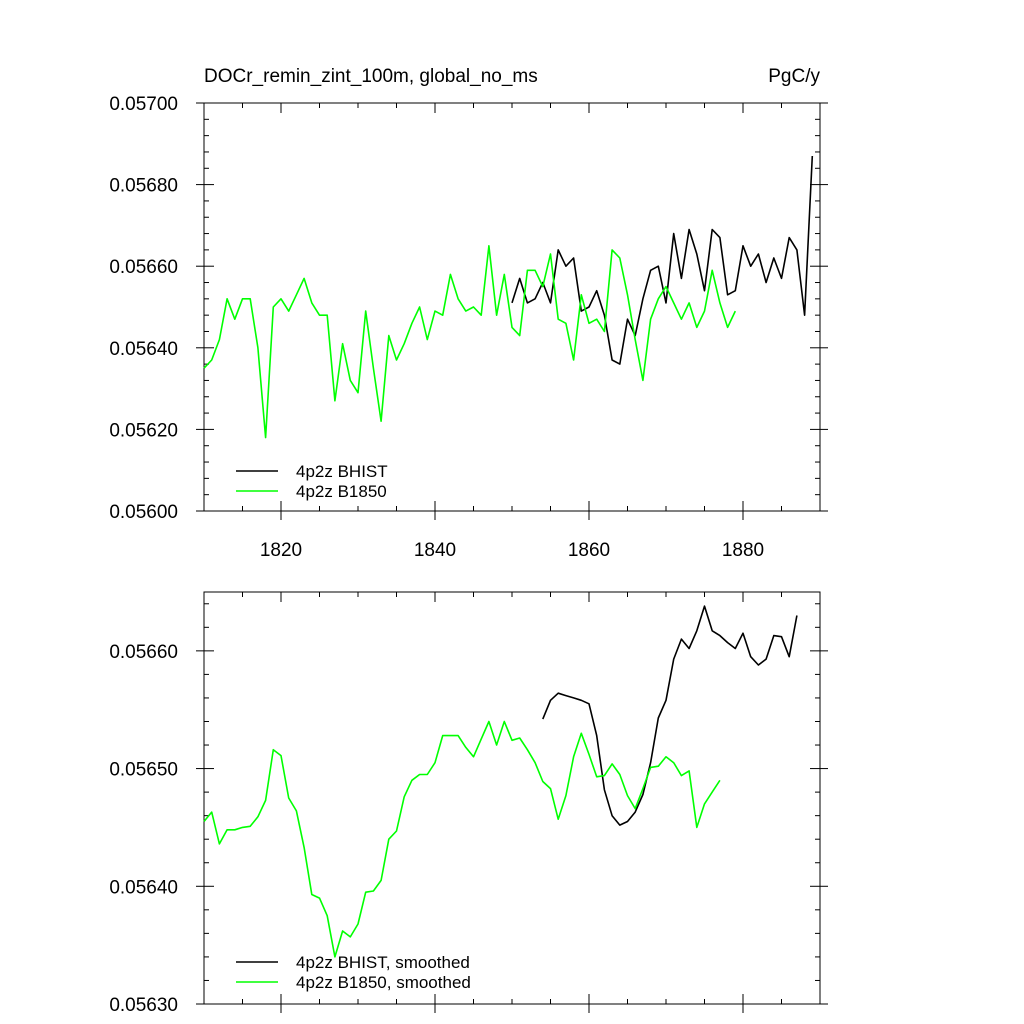 This screenshot has height=1024, width=1024. Describe the element at coordinates (143, 186) in the screenshot. I see `y-tick-label: 0.05680` at that location.